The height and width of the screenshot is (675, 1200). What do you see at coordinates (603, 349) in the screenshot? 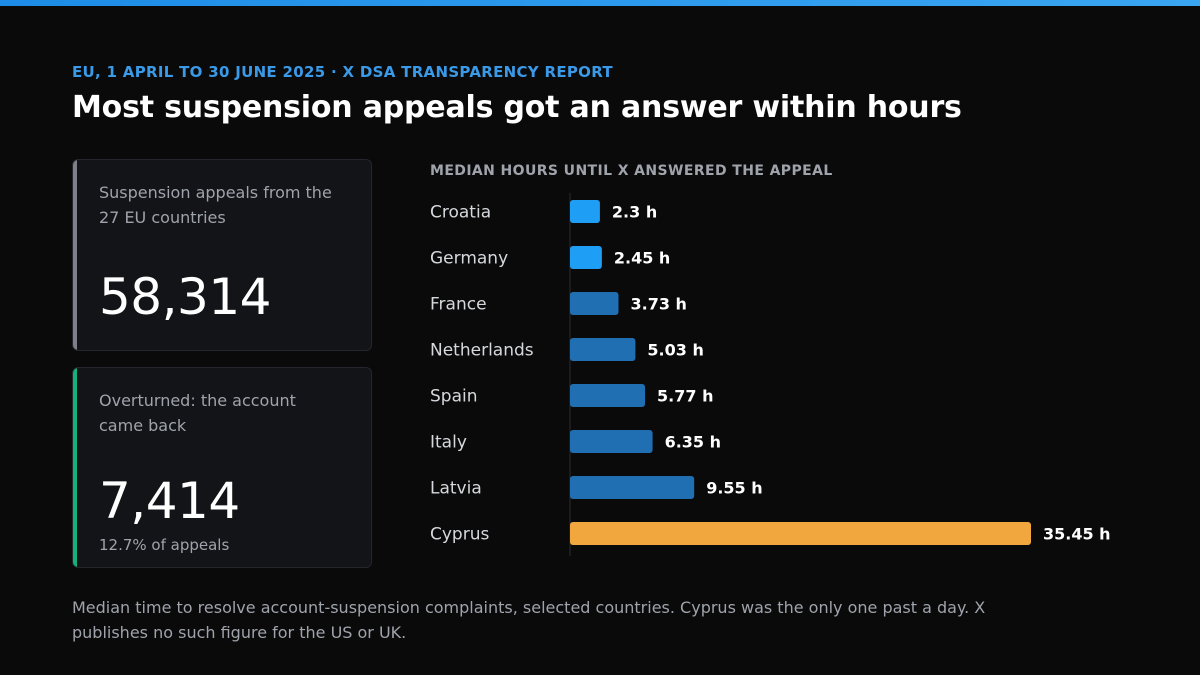
I see `bar-netherlands` at bounding box center [603, 349].